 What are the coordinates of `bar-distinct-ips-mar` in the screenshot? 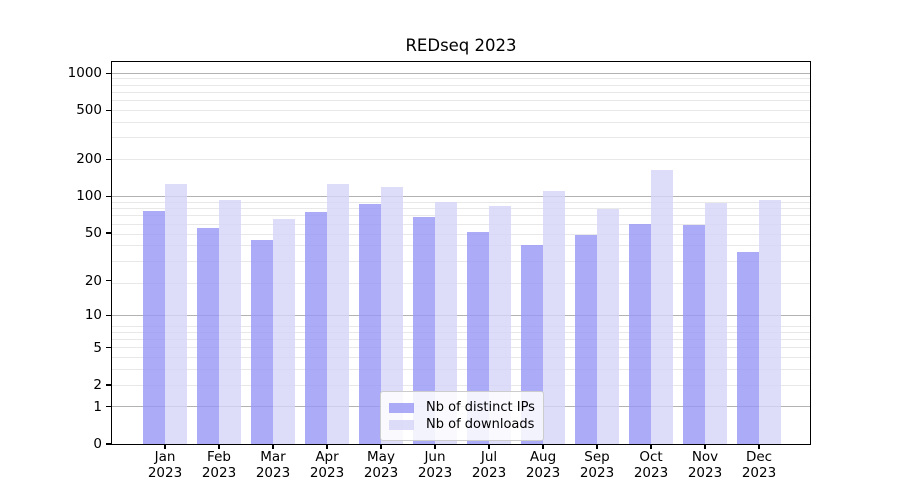 It's located at (262, 341).